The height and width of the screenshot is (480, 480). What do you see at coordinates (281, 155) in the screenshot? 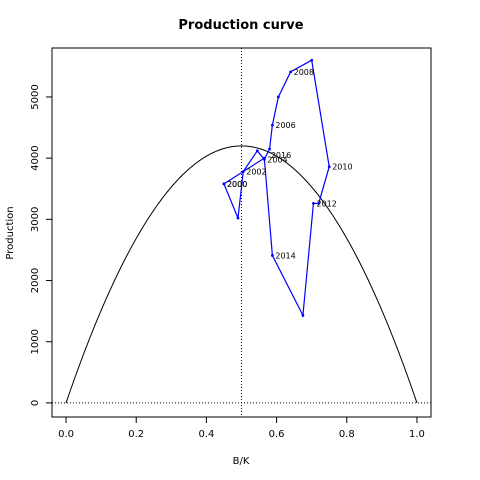
I see `year-label: 2016` at bounding box center [281, 155].